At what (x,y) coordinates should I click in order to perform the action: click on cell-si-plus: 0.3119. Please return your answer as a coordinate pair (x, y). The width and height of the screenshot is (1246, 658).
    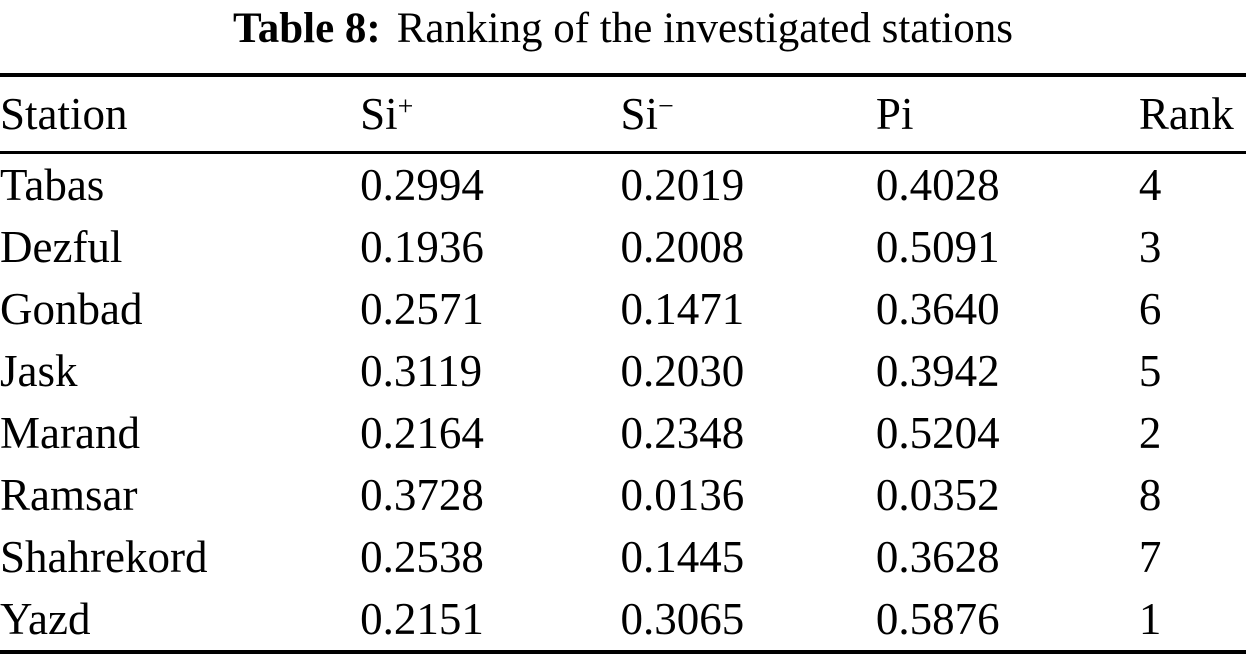
    Looking at the image, I should click on (421, 371).